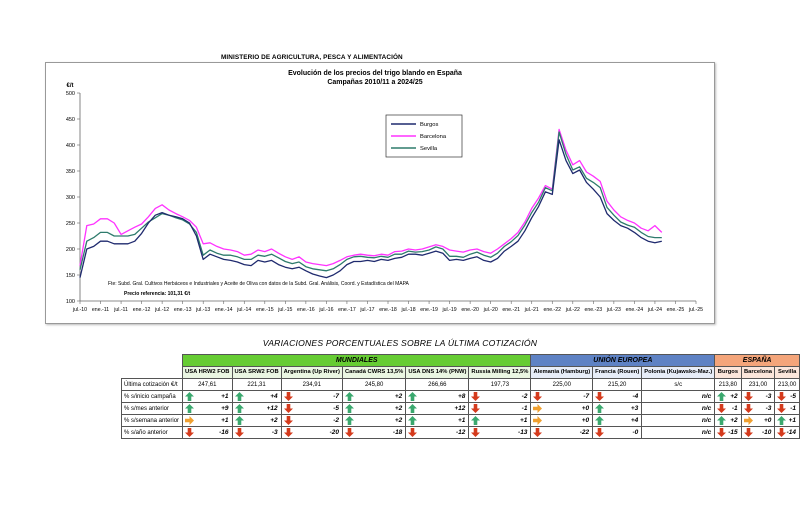 The image size is (800, 531). Describe the element at coordinates (256, 372) in the screenshot. I see `column-header: USA SRW2 FOB` at that location.